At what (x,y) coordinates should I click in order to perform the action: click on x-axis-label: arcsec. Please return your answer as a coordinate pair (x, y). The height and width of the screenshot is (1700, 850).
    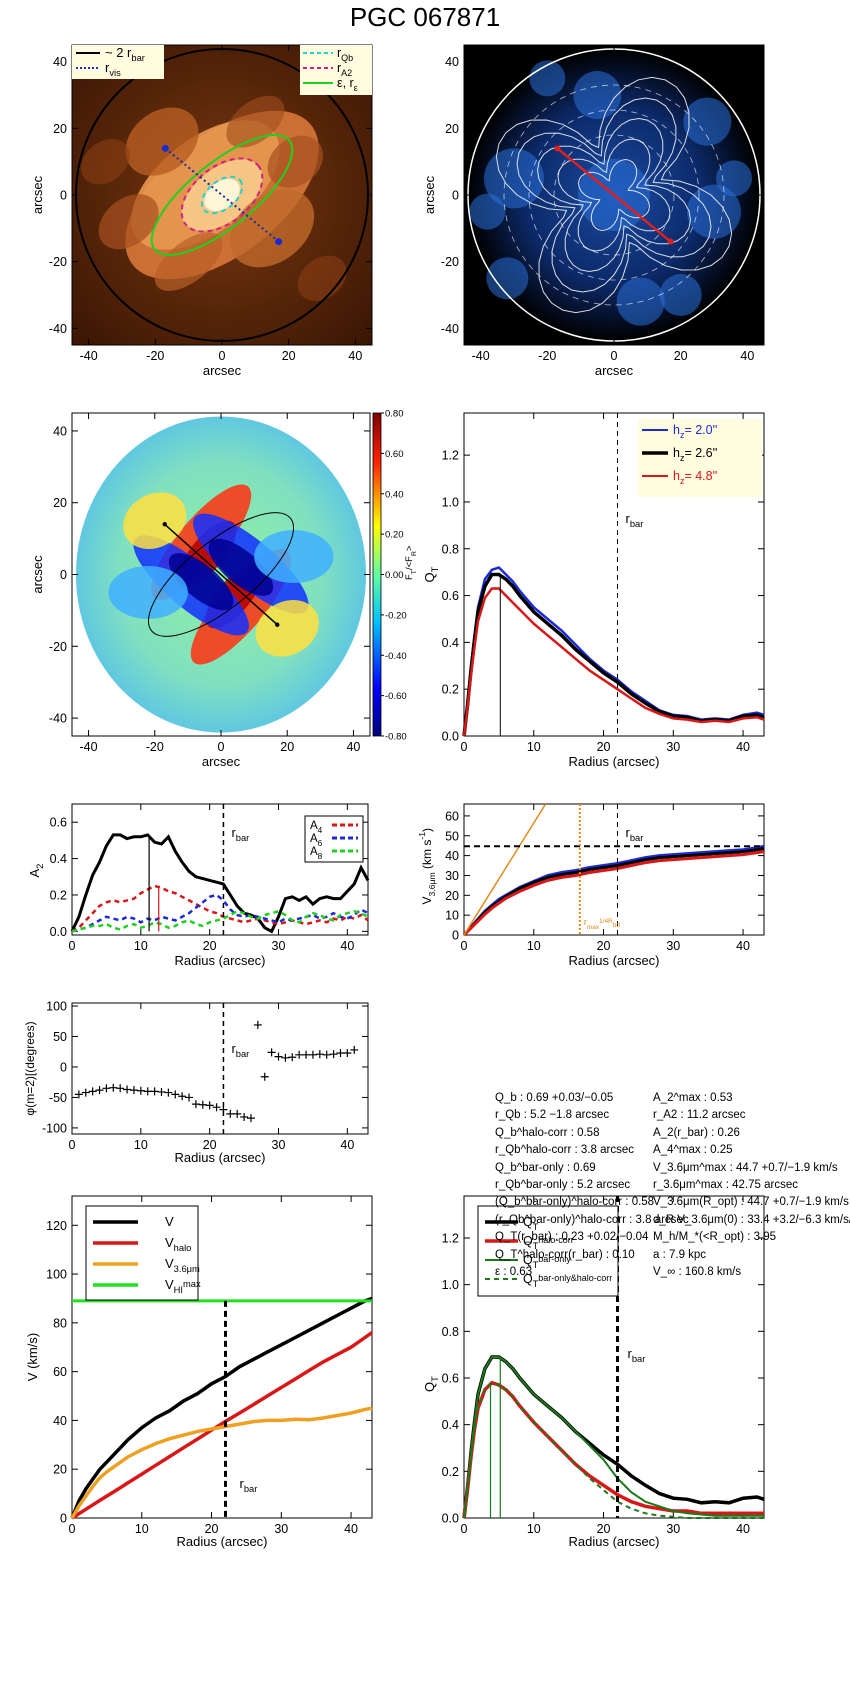
    Looking at the image, I should click on (221, 761).